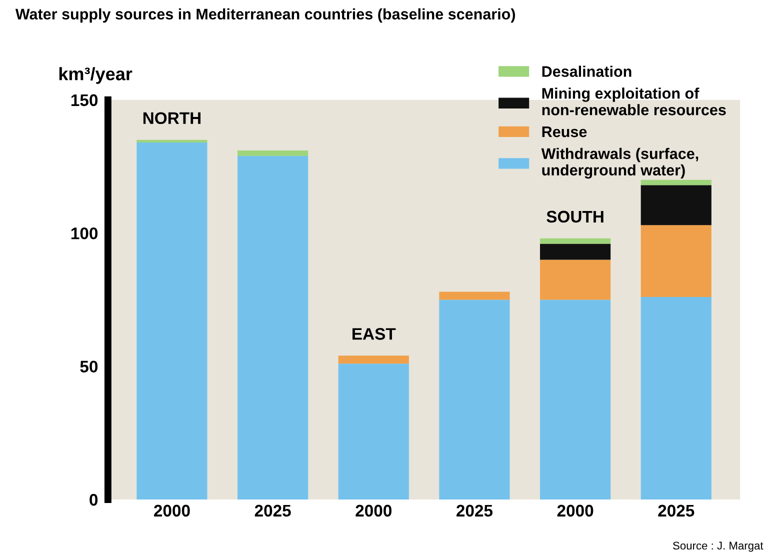 The width and height of the screenshot is (771, 555). What do you see at coordinates (171, 118) in the screenshot?
I see `annotation: NORTH` at bounding box center [171, 118].